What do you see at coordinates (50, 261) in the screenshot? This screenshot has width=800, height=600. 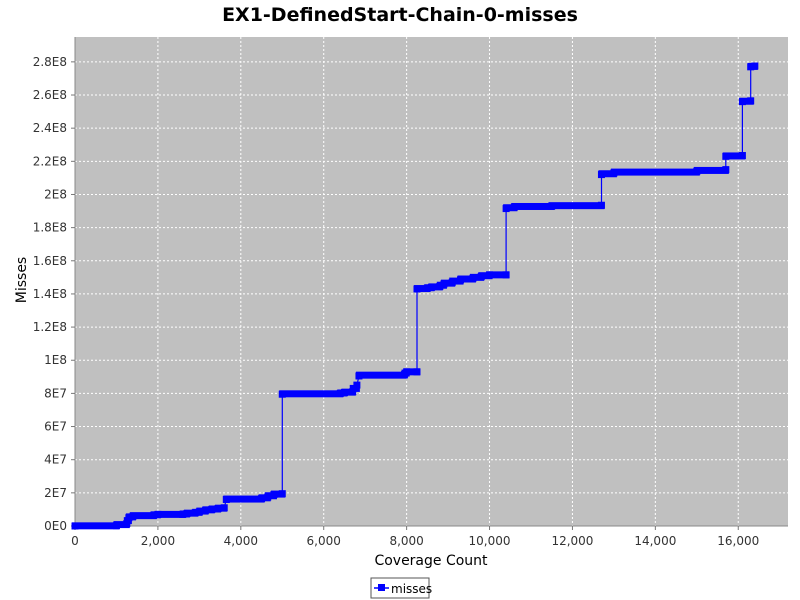 I see `y-tick-label: 1.6E8` at bounding box center [50, 261].